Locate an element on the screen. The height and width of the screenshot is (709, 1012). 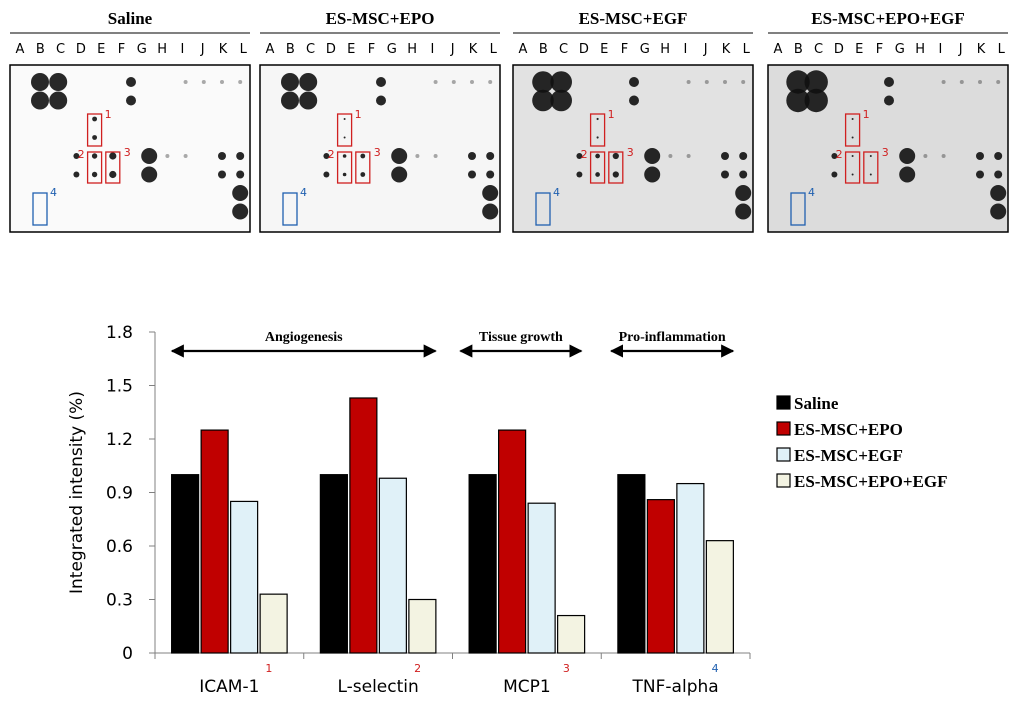
column-letter: K is located at coordinates (223, 49).